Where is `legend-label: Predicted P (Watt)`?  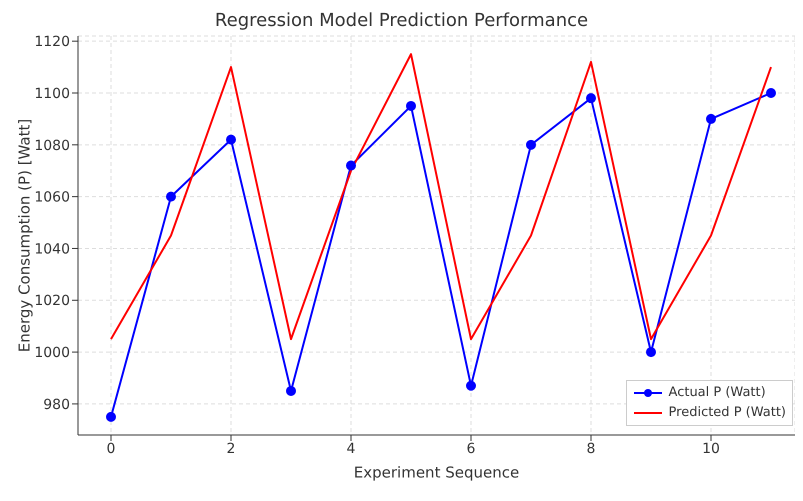
legend-label: Predicted P (Watt) is located at coordinates (727, 413).